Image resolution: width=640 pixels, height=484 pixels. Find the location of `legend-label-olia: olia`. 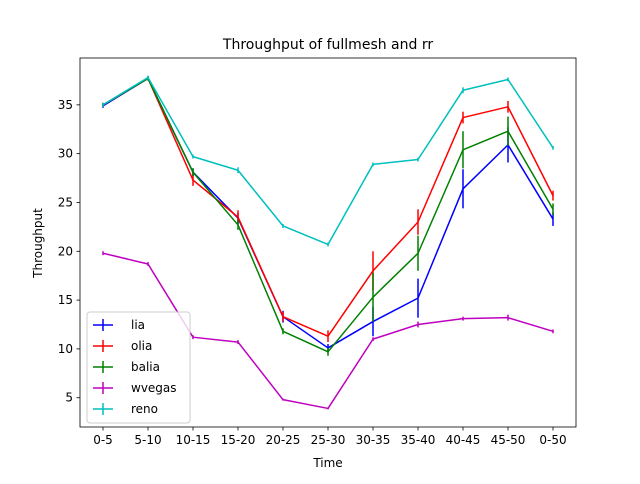

legend-label-olia: olia is located at coordinates (141, 346).